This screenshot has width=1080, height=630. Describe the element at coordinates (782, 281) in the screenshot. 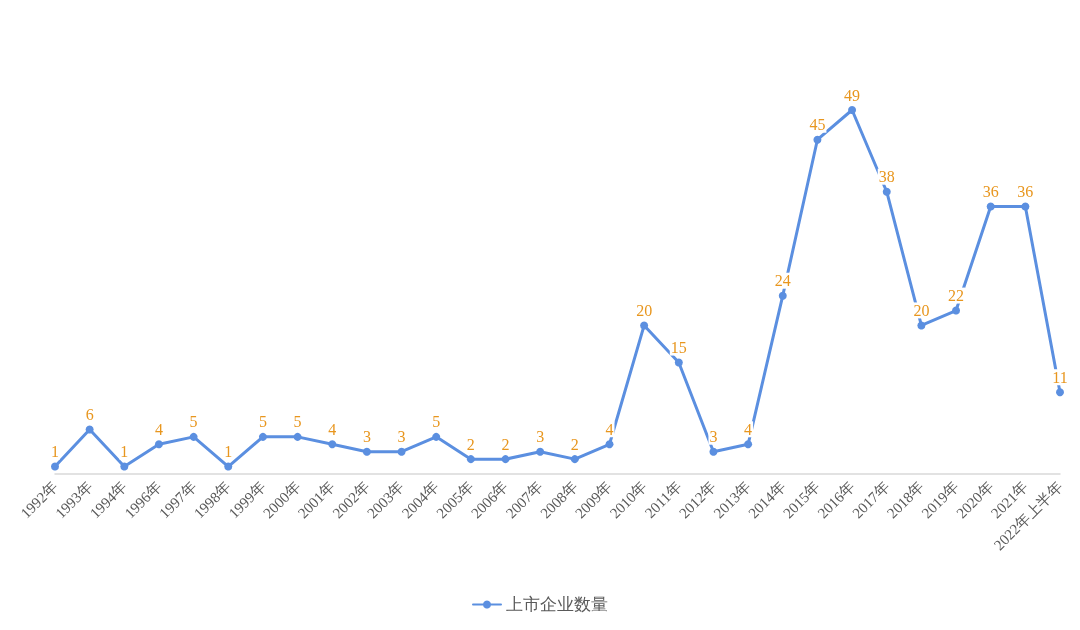

I see `data-label: 24` at that location.